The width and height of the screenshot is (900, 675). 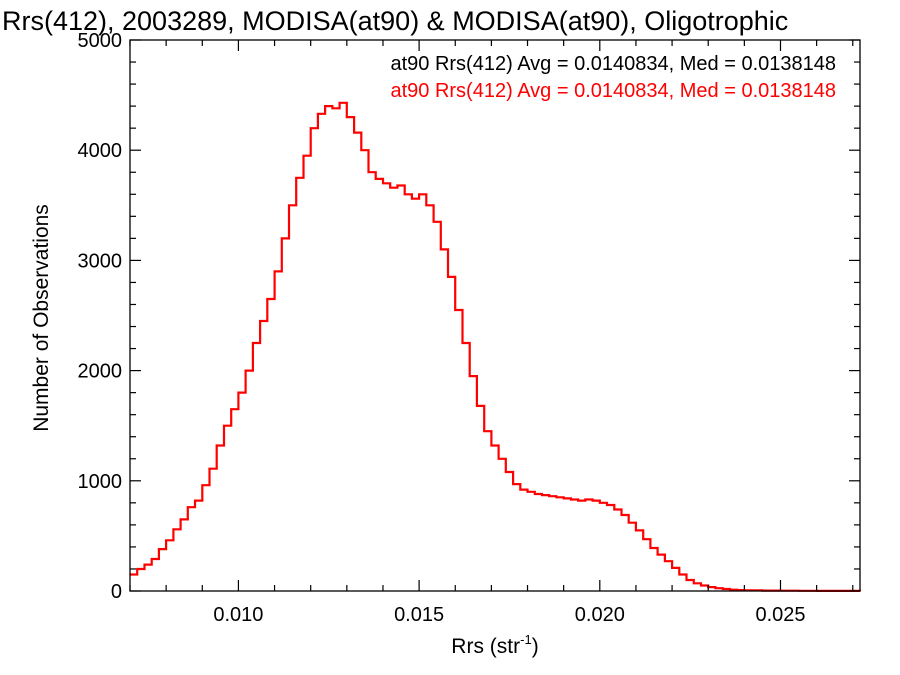 What do you see at coordinates (100, 41) in the screenshot?
I see `y-tick-label: 5000` at bounding box center [100, 41].